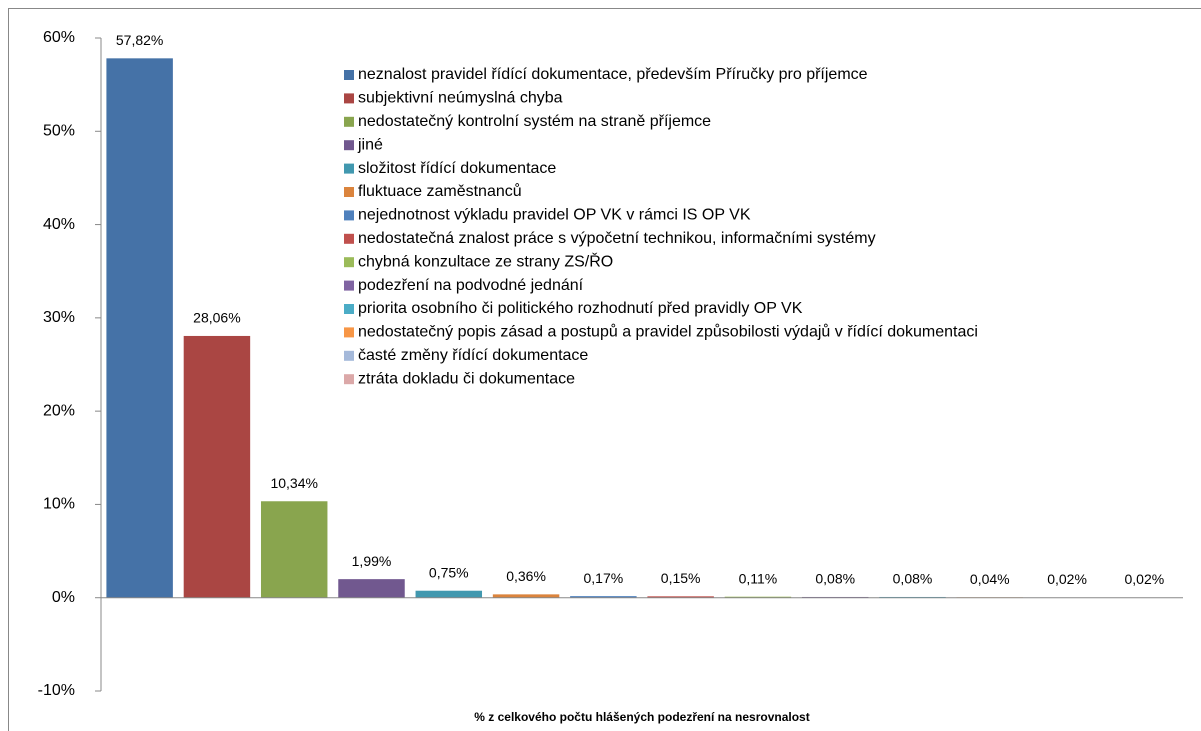  What do you see at coordinates (59, 224) in the screenshot?
I see `y-tick-label: 40%` at bounding box center [59, 224].